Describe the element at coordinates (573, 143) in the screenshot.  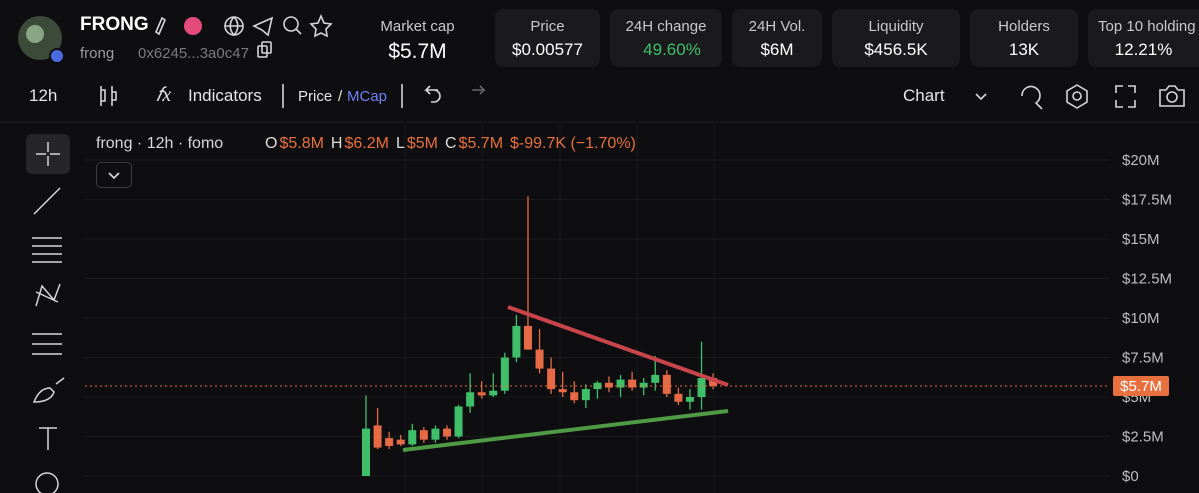
I see `legend-change: $-99.7K (−1.70%)` at that location.